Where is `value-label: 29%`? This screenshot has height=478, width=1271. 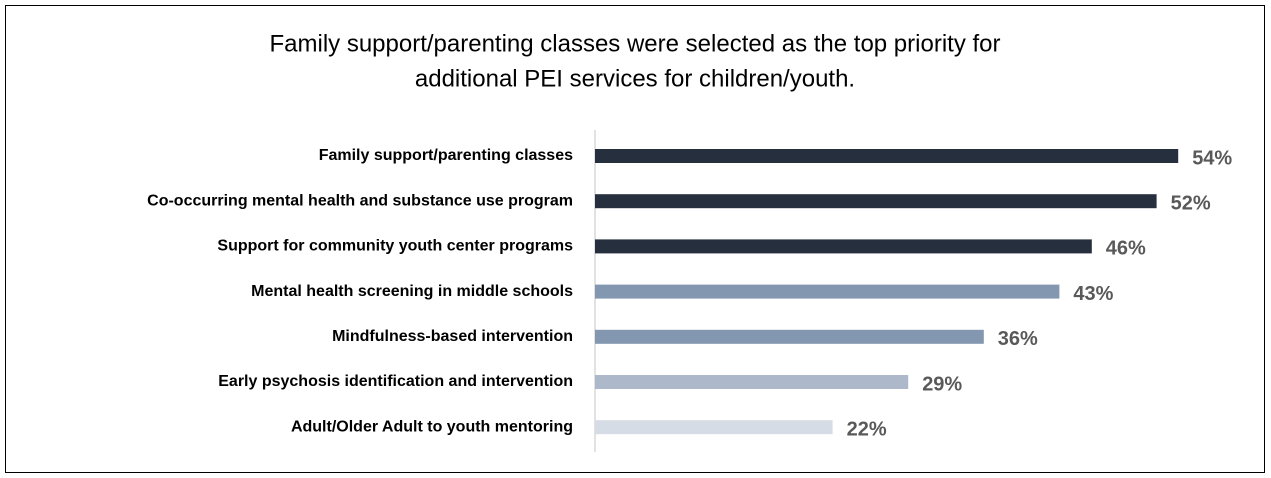
value-label: 29% is located at coordinates (942, 384).